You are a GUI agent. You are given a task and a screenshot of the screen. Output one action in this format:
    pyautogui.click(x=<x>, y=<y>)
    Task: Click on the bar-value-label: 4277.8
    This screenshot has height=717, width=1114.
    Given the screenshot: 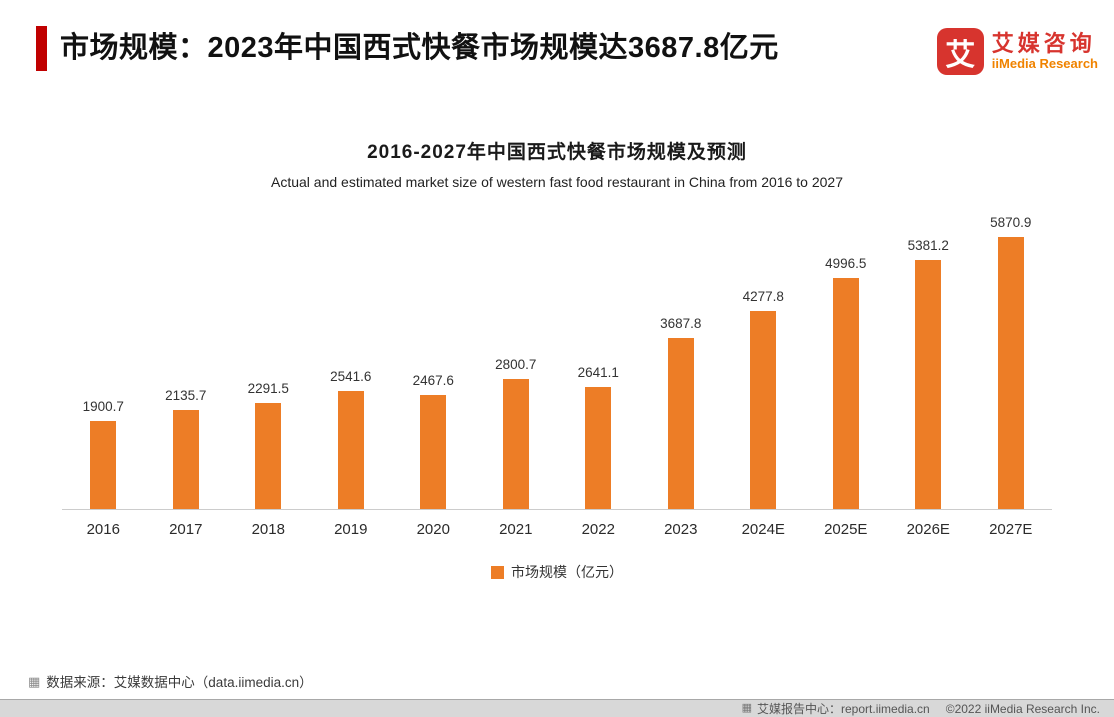 What is the action you would take?
    pyautogui.click(x=763, y=296)
    